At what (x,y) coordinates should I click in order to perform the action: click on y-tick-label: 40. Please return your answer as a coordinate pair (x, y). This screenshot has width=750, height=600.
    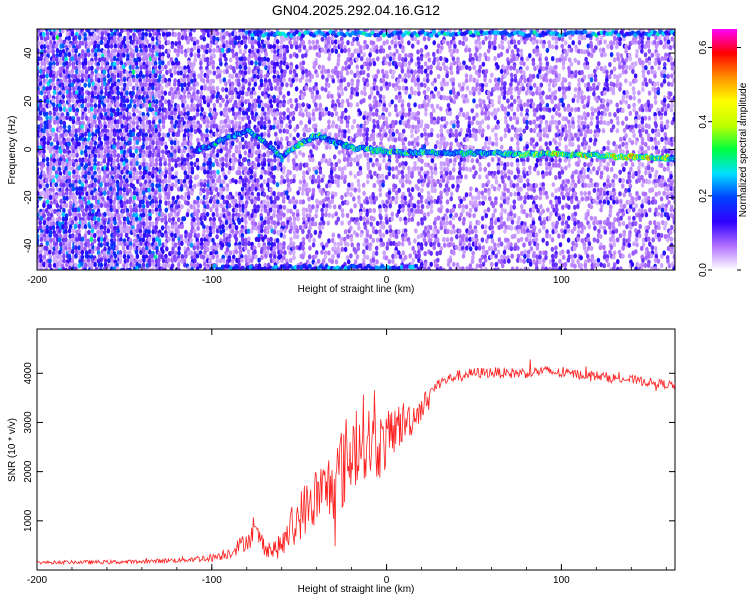
    Looking at the image, I should click on (28, 53).